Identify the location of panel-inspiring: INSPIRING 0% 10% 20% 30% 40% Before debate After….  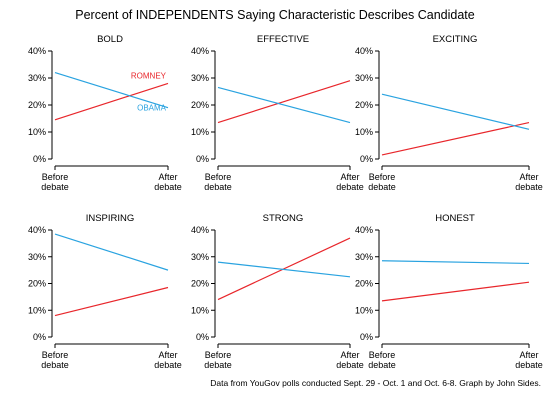
(105, 291).